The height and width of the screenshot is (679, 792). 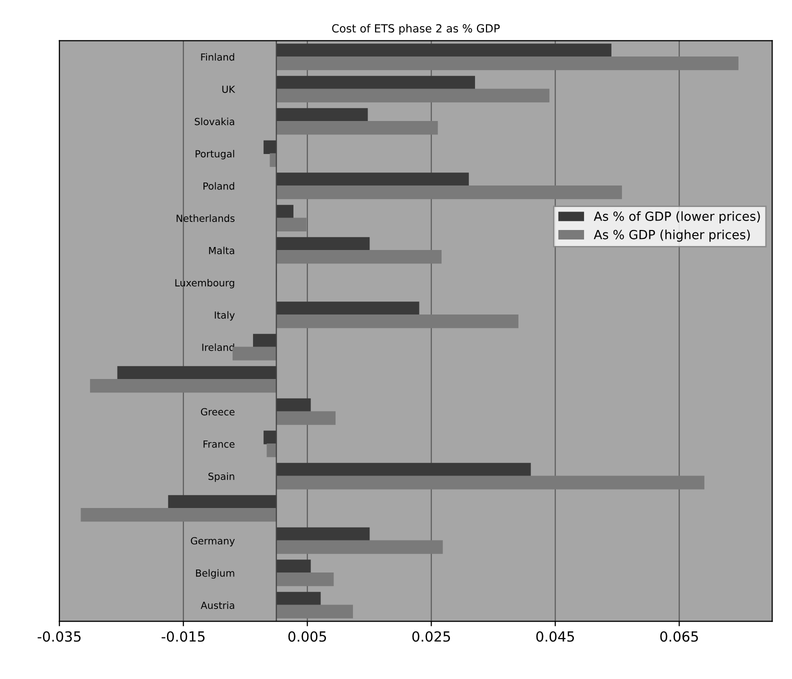 I want to click on y-tick-label: Italy, so click(x=224, y=316).